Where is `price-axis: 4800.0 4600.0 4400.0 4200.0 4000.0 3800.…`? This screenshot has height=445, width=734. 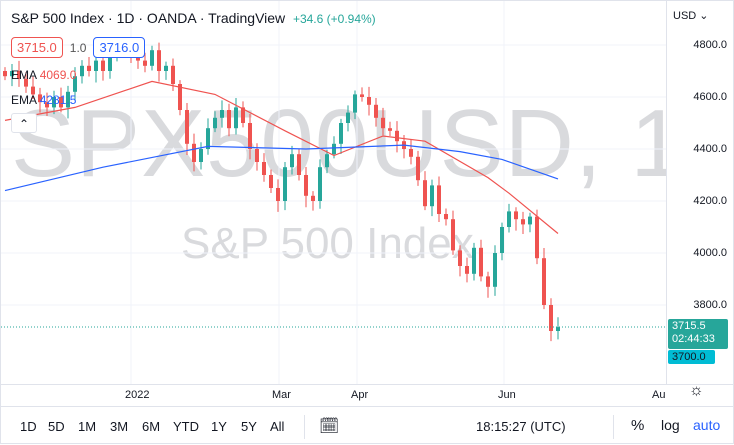 price-axis: 4800.0 4600.0 4400.0 4200.0 4000.0 3800.… is located at coordinates (700, 192).